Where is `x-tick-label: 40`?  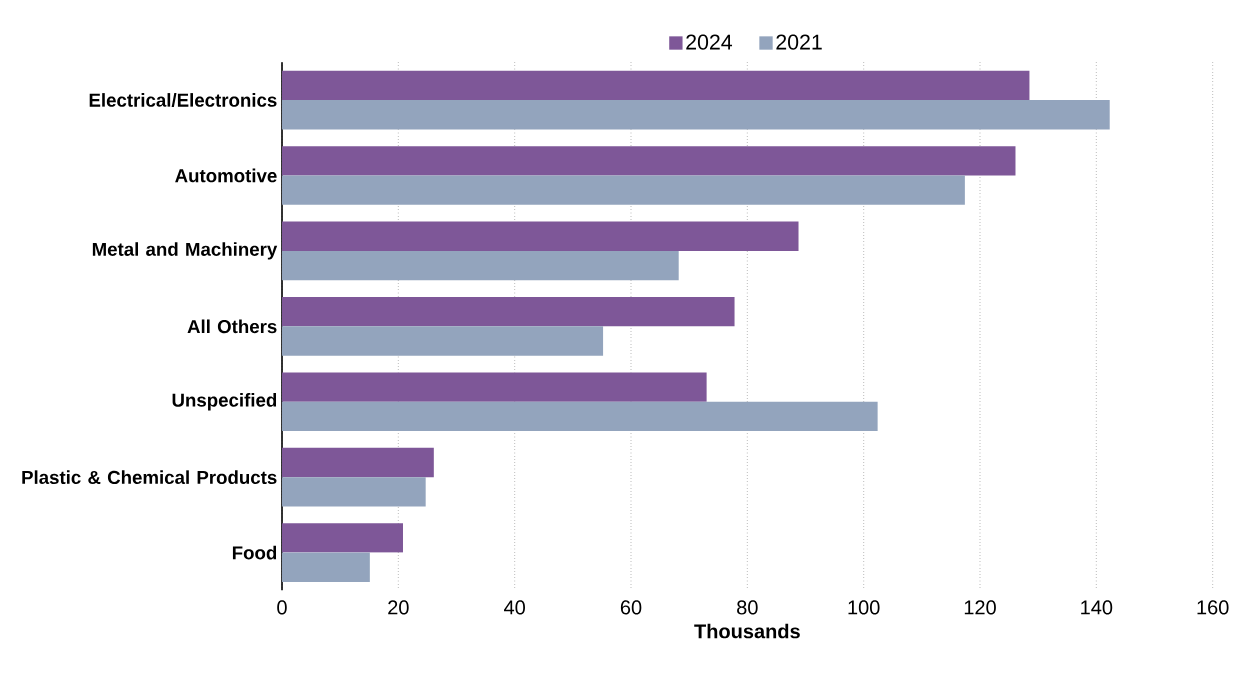 x-tick-label: 40 is located at coordinates (514, 607).